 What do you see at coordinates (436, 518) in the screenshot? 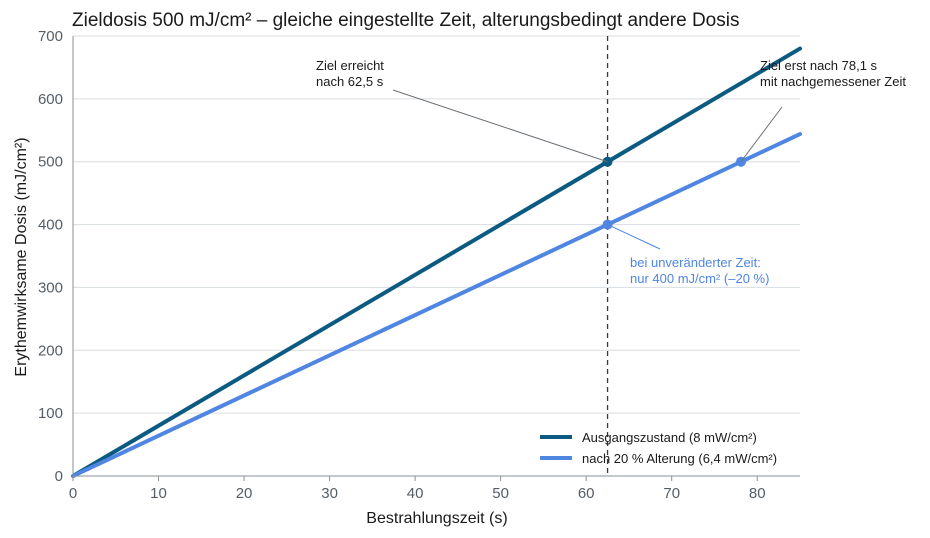
I see `x-axis-label: Bestrahlungszeit (s)` at bounding box center [436, 518].